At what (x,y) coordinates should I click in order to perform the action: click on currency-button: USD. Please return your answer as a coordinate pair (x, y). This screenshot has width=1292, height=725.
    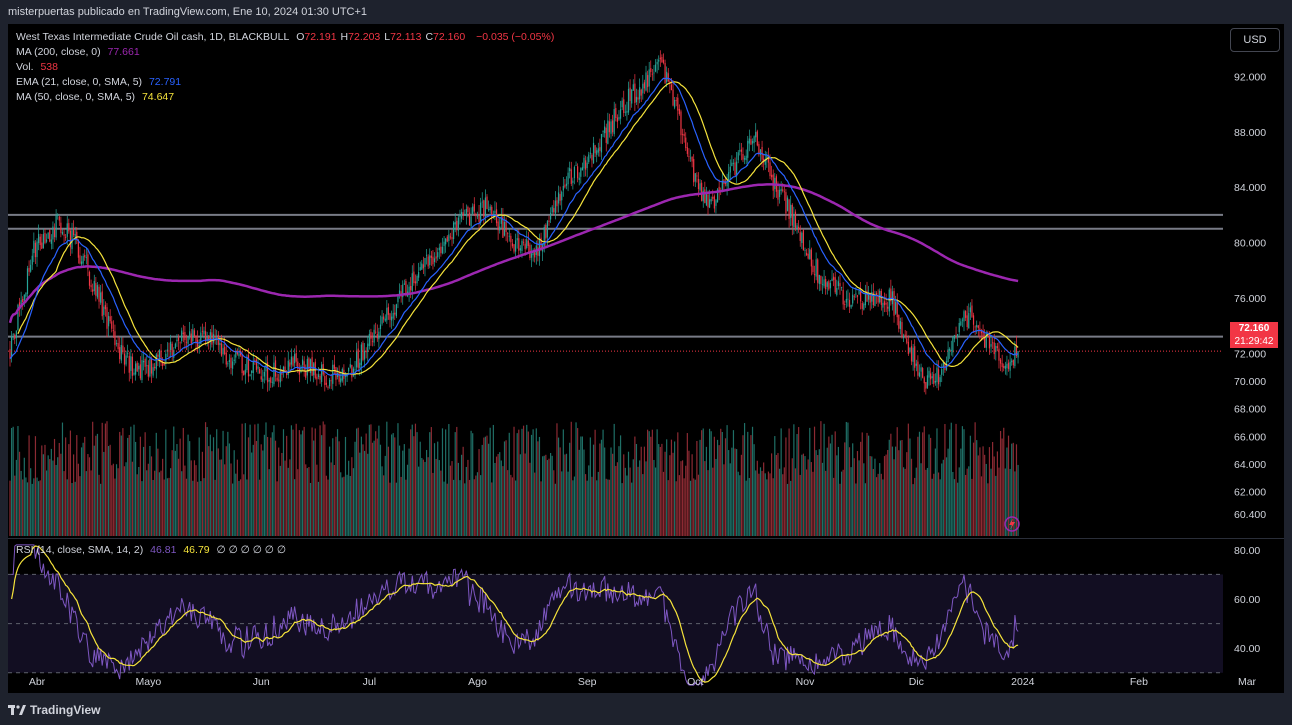
    Looking at the image, I should click on (1255, 40).